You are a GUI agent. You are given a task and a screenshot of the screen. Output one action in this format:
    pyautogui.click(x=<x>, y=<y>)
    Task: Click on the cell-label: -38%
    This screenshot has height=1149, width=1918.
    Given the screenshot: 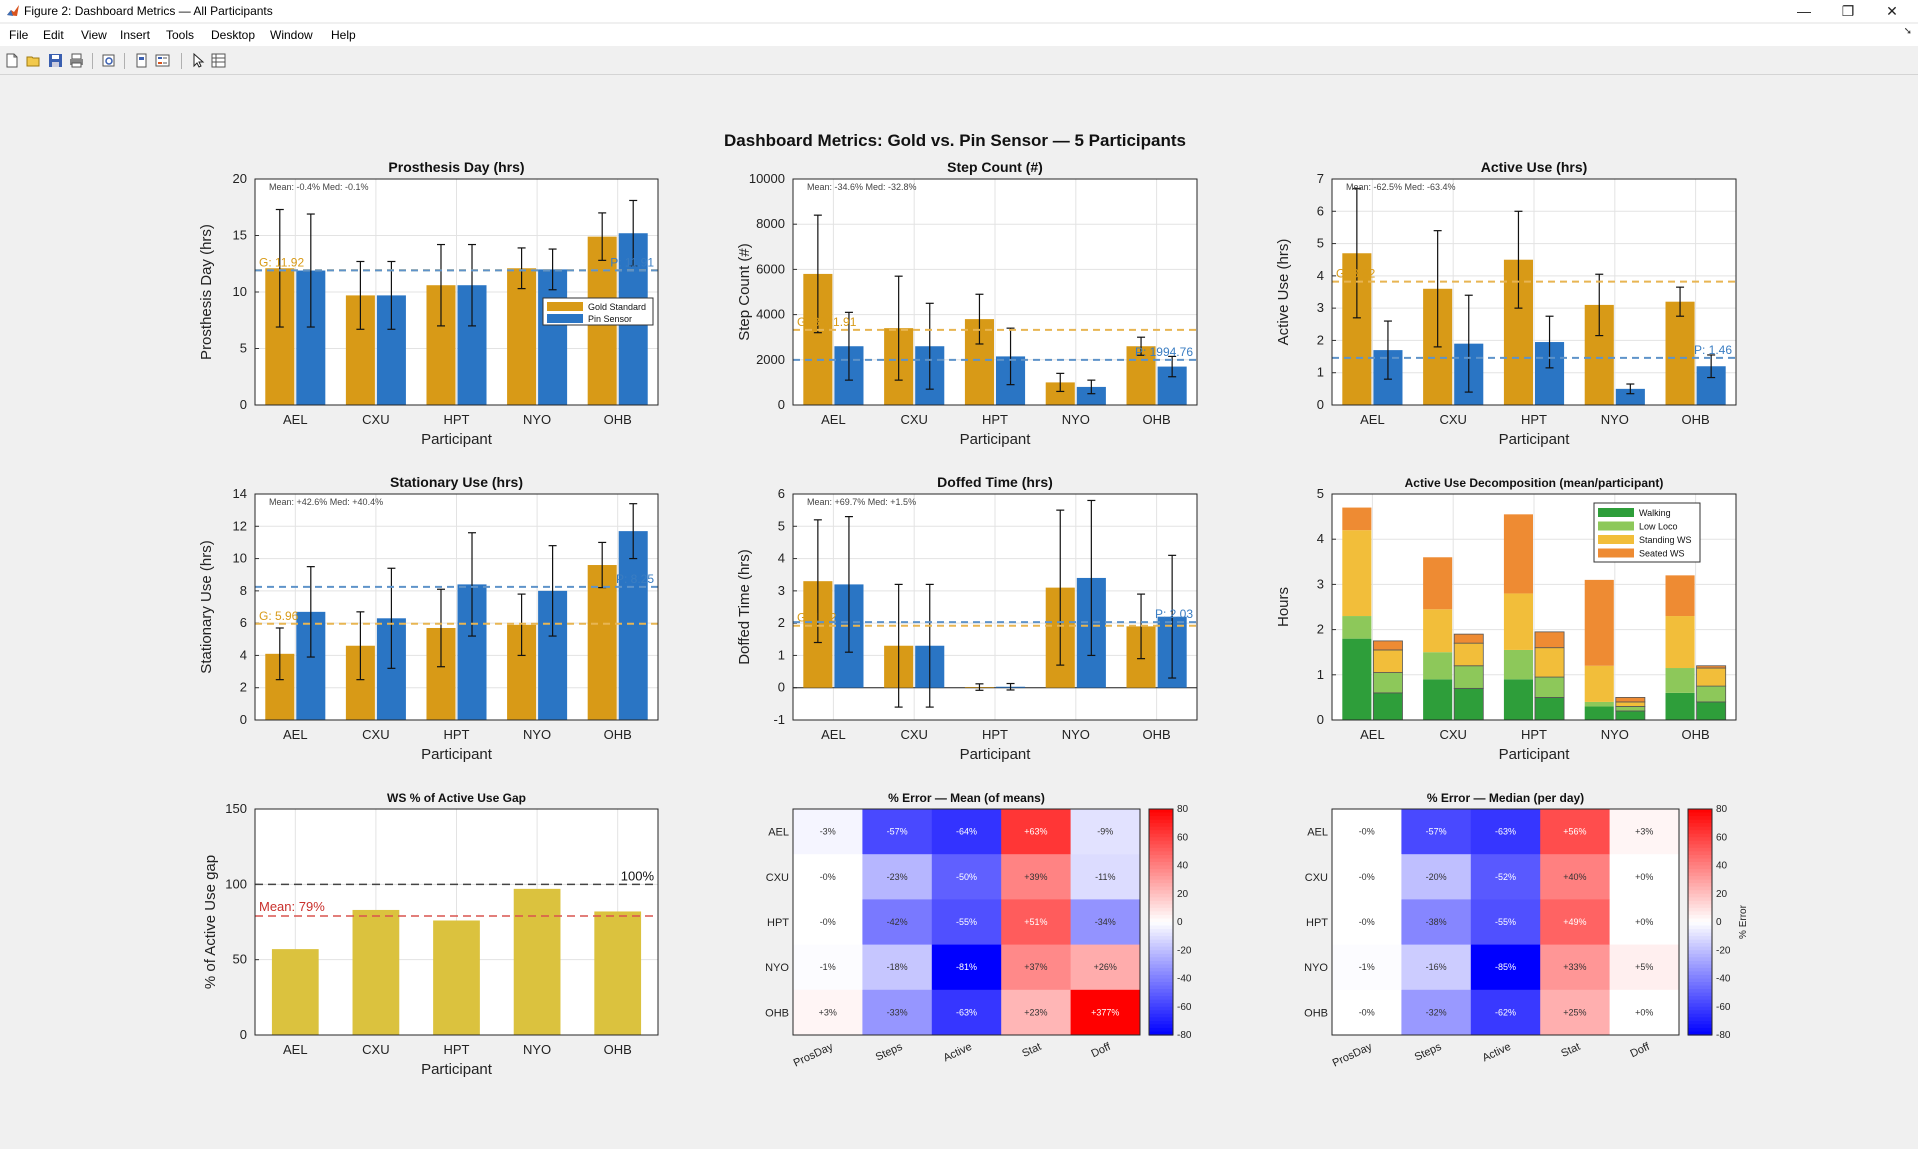 What is the action you would take?
    pyautogui.click(x=1436, y=922)
    